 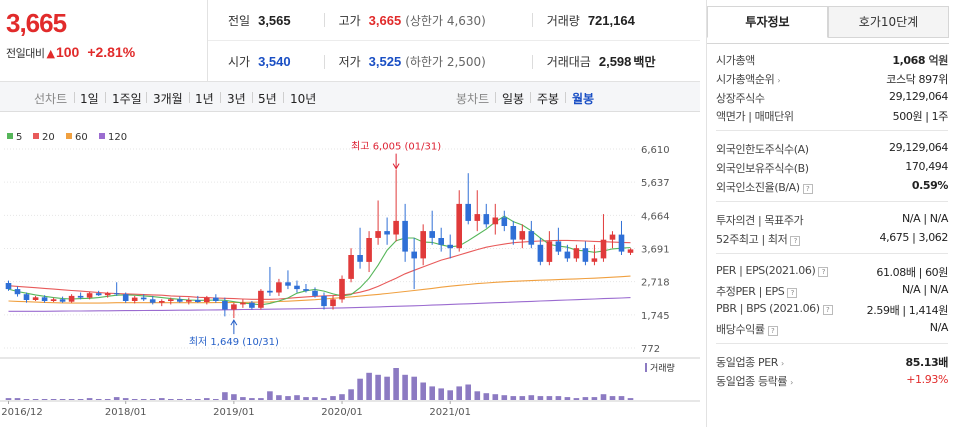 I want to click on ma5-line, so click(x=319, y=260).